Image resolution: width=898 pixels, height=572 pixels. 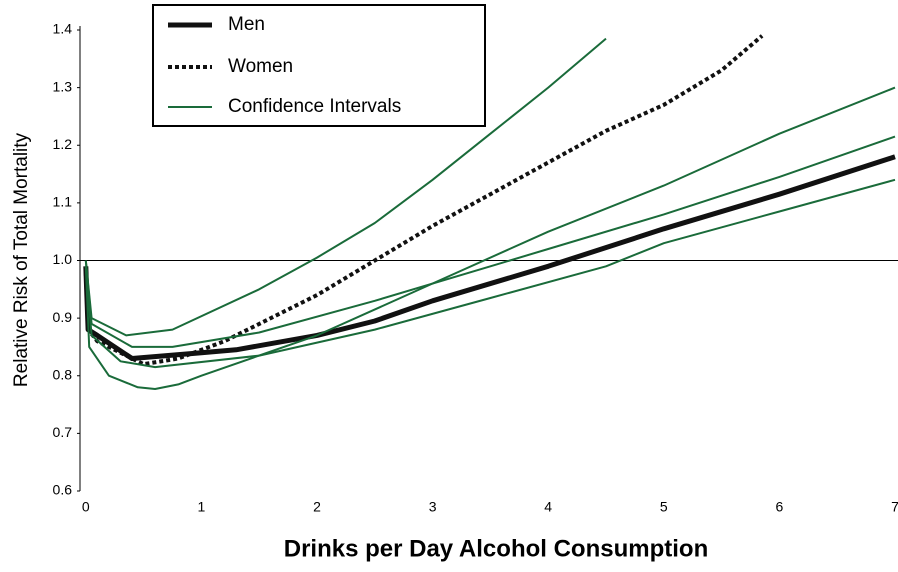 What do you see at coordinates (314, 106) in the screenshot?
I see `legend-label: Confidence Intervals` at bounding box center [314, 106].